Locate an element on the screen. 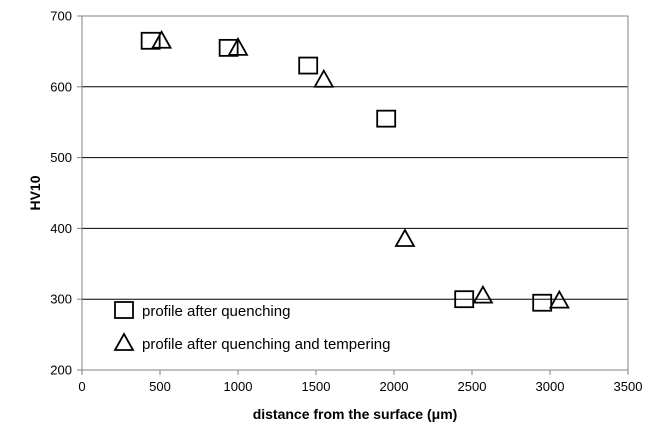 This screenshot has height=431, width=659. legend-label-quenching-tempering: profile after quenching and tempering is located at coordinates (266, 344).